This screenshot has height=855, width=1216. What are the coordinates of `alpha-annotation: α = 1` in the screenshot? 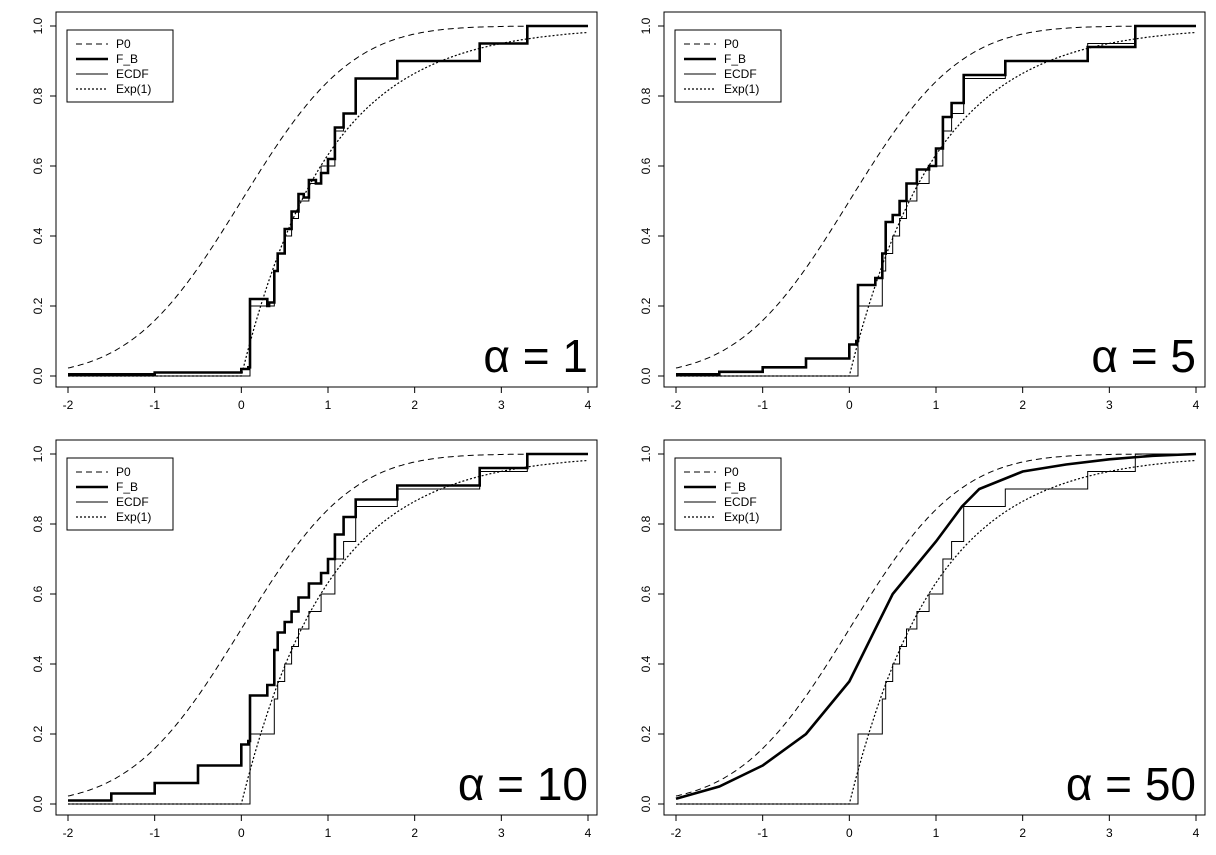 It's located at (535, 356).